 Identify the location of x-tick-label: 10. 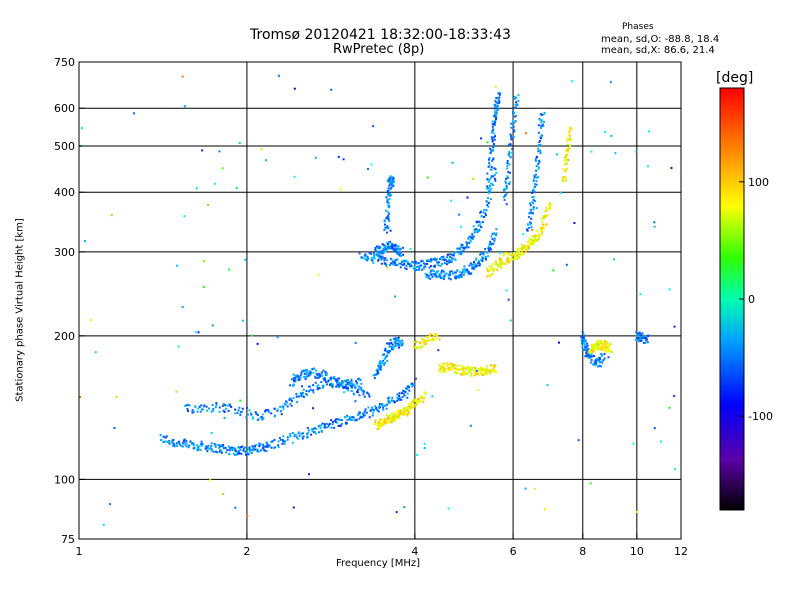
(637, 551).